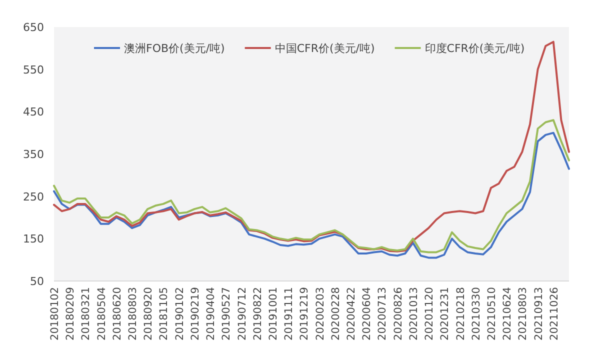 This screenshot has height=359, width=604. I want to click on x-tick-label: 20210803, so click(523, 313).